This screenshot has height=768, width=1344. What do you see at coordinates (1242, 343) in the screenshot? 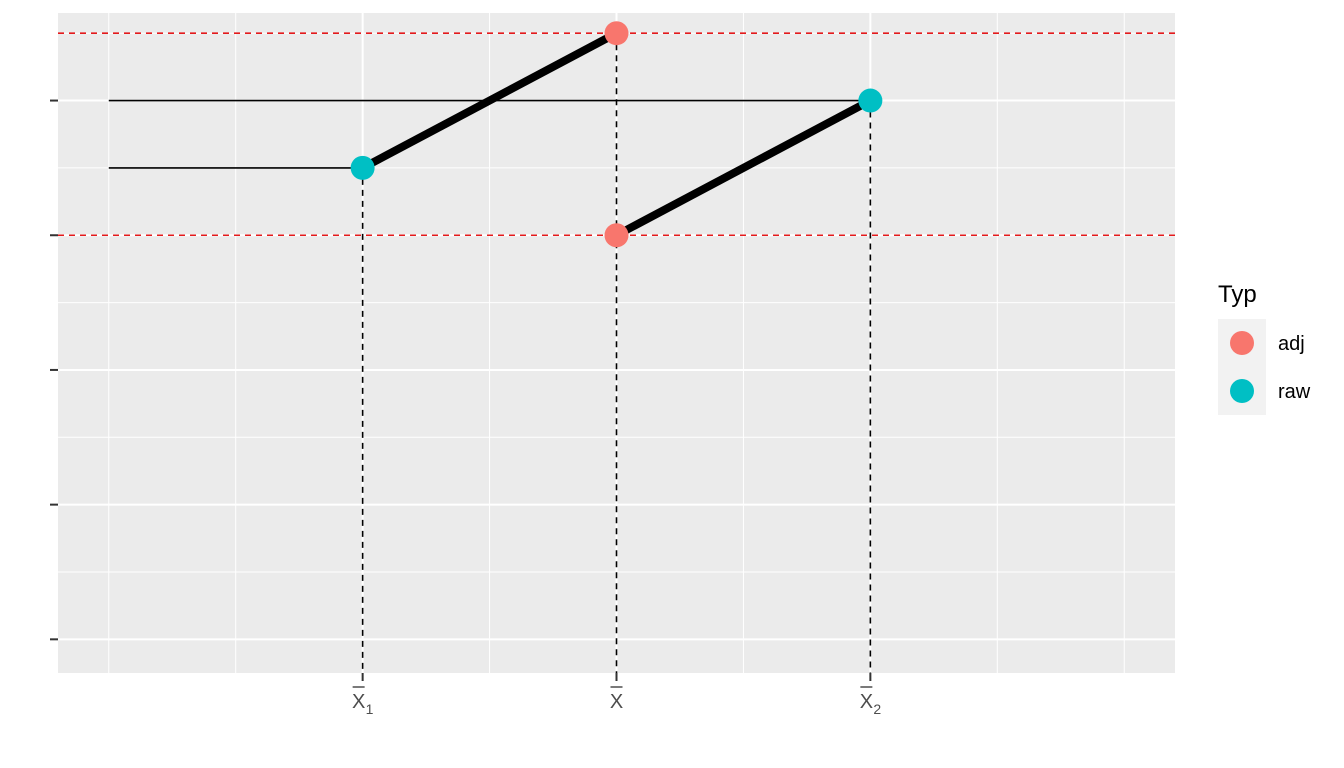
I see `legend-key-adj-swatch` at bounding box center [1242, 343].